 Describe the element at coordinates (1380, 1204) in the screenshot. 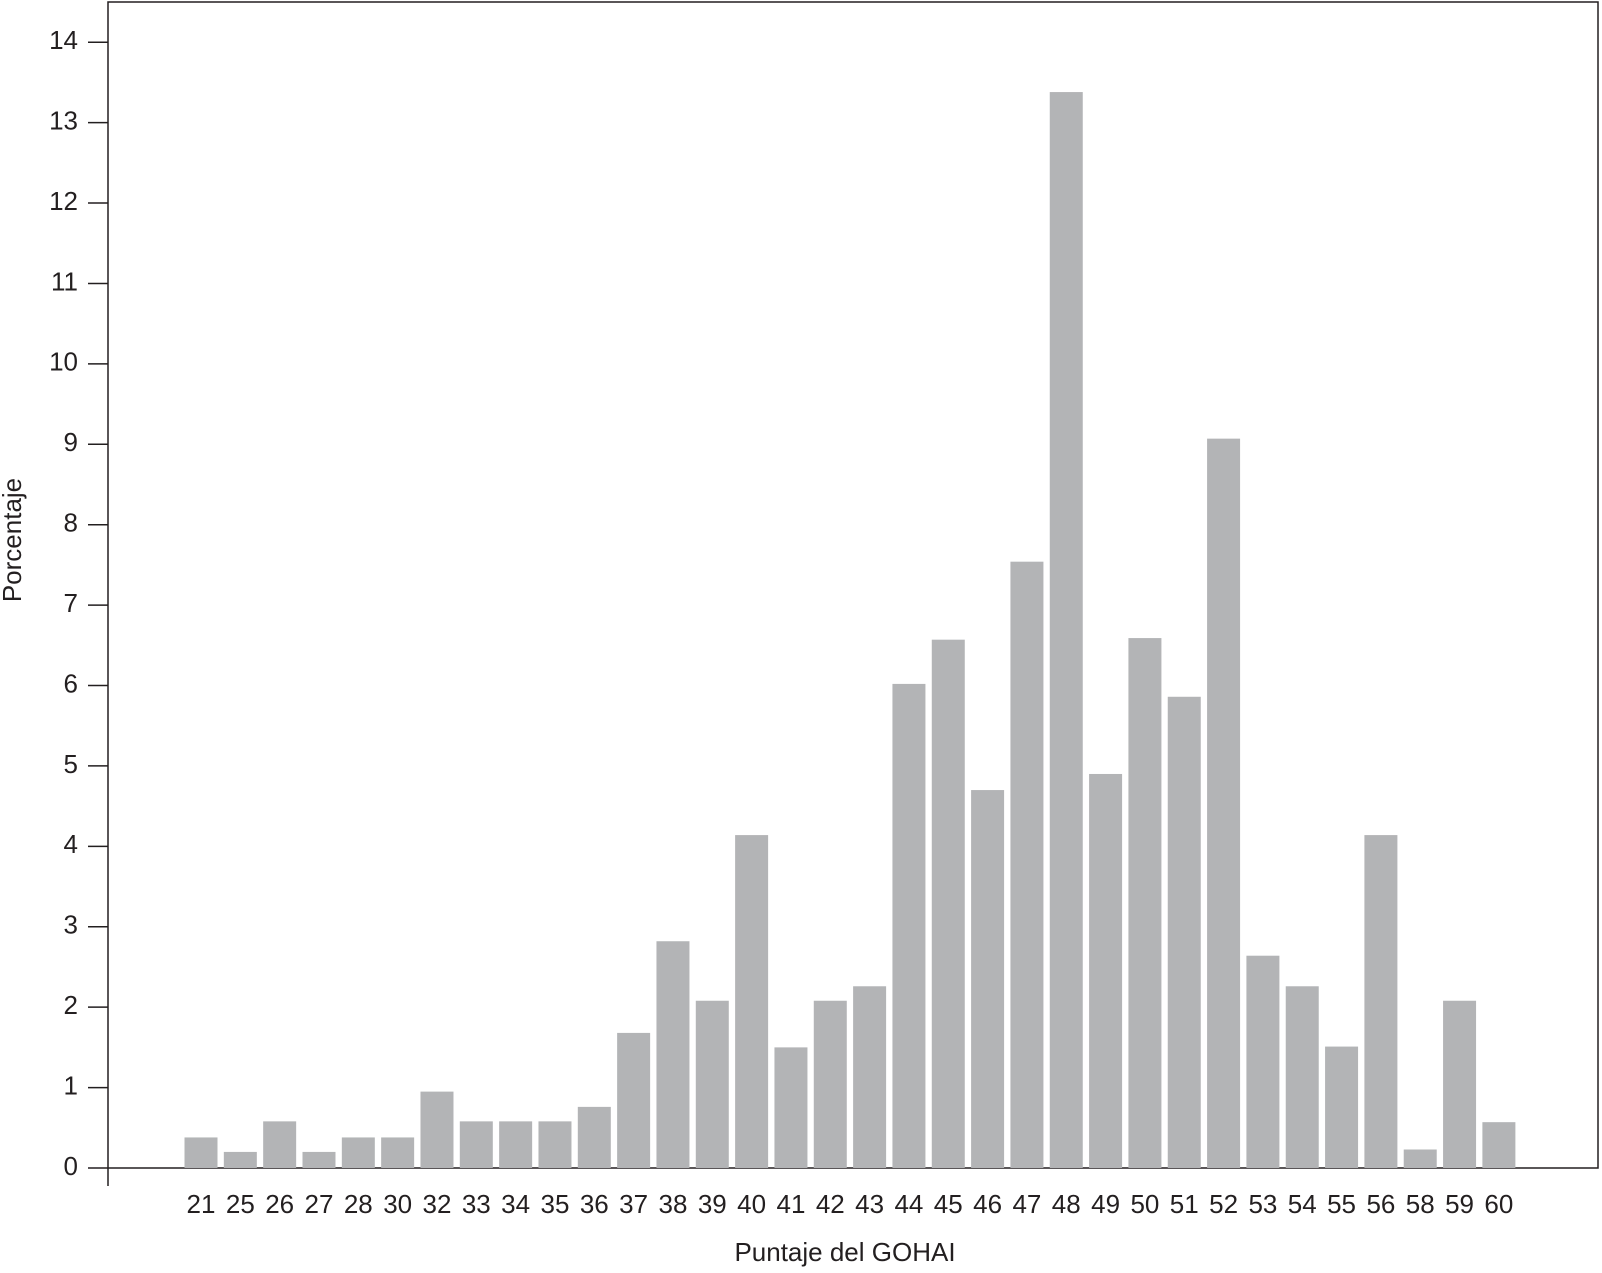

I see `x-tick-label: 56` at that location.